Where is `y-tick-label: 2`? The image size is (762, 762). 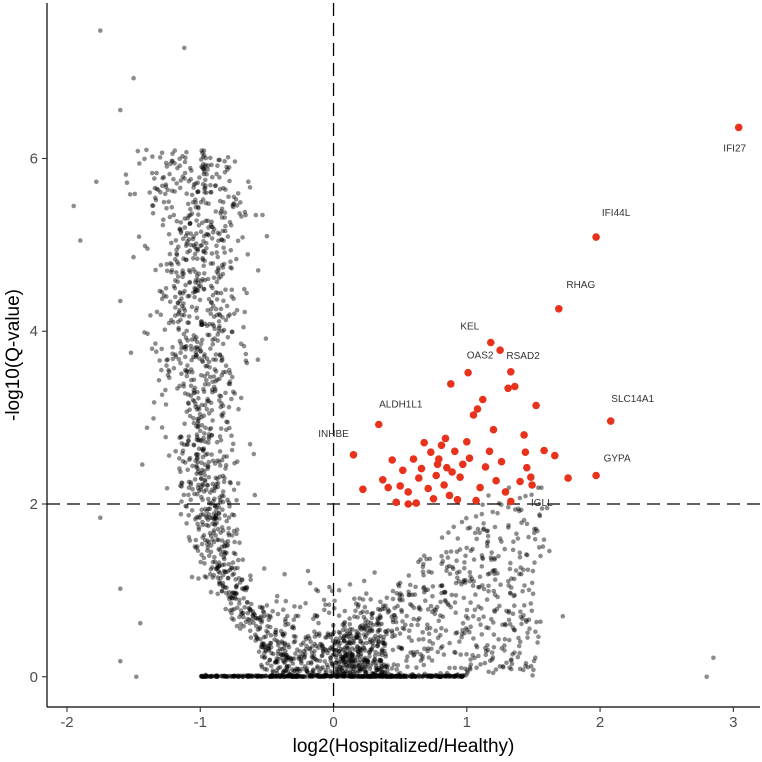
y-tick-label: 2 is located at coordinates (34, 504).